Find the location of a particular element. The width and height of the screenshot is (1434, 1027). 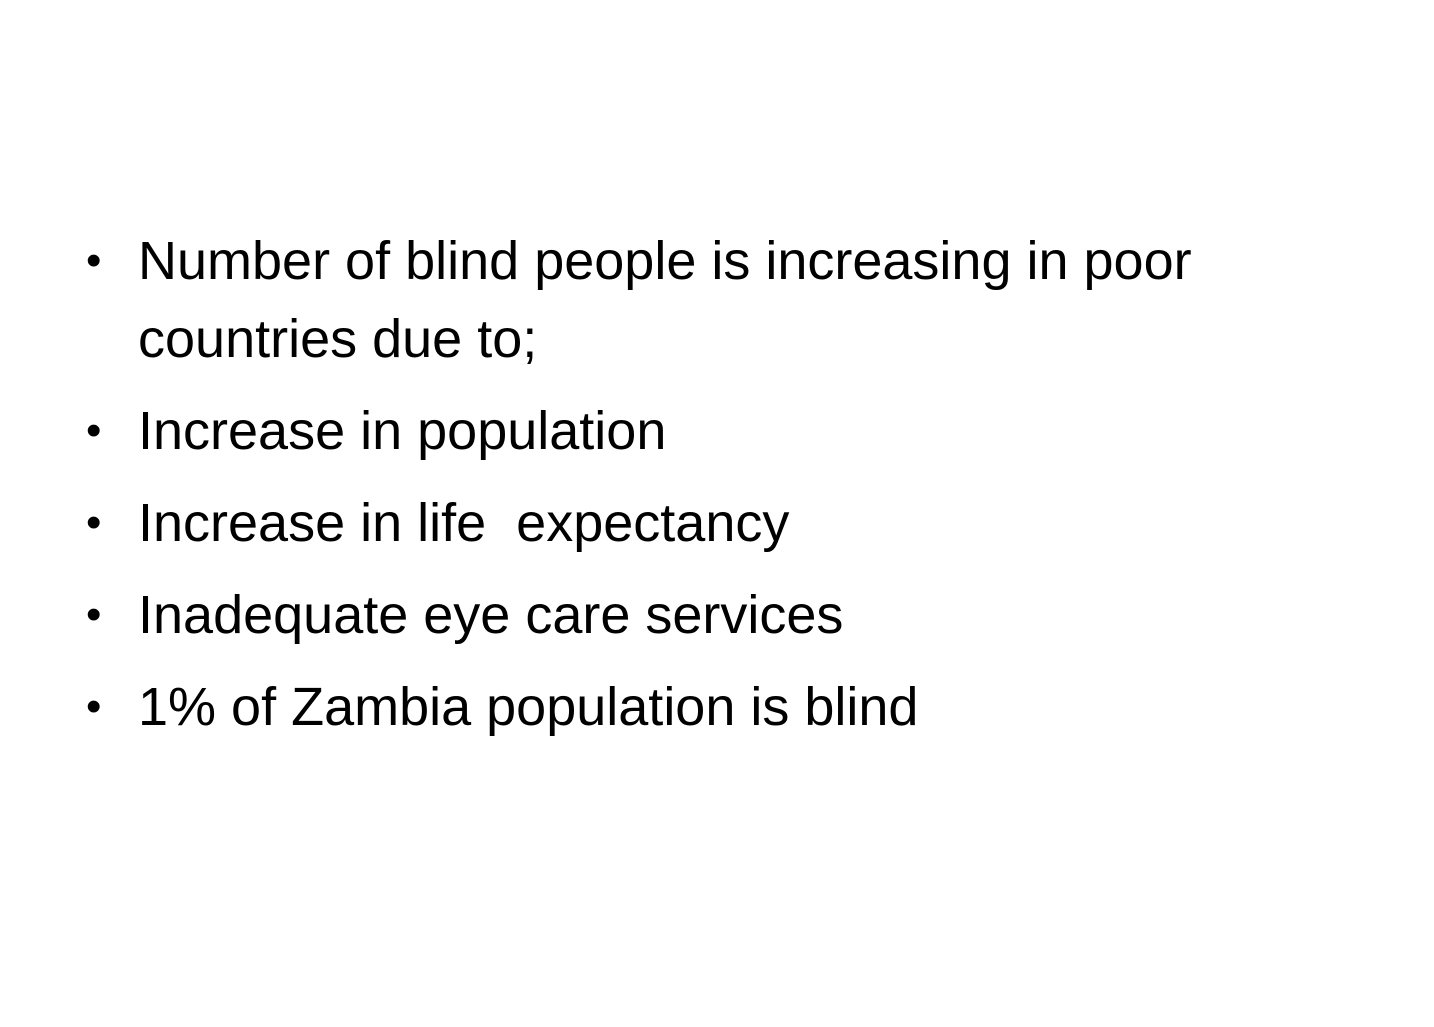

bullet-text: 1% of Zambia population is blind is located at coordinates (528, 707).